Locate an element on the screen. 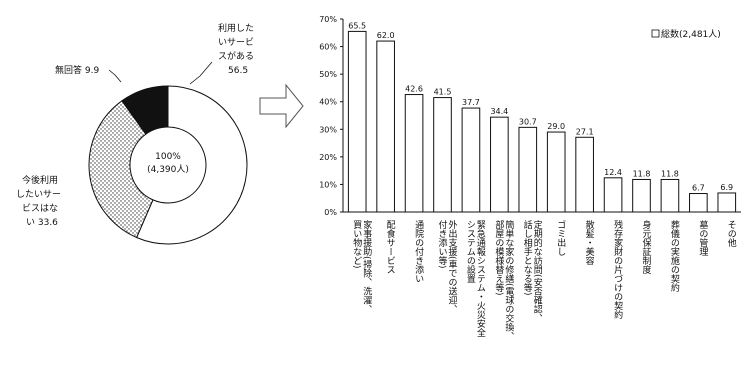 This screenshot has width=742, height=365. category-label: 配食サービス is located at coordinates (390, 247).